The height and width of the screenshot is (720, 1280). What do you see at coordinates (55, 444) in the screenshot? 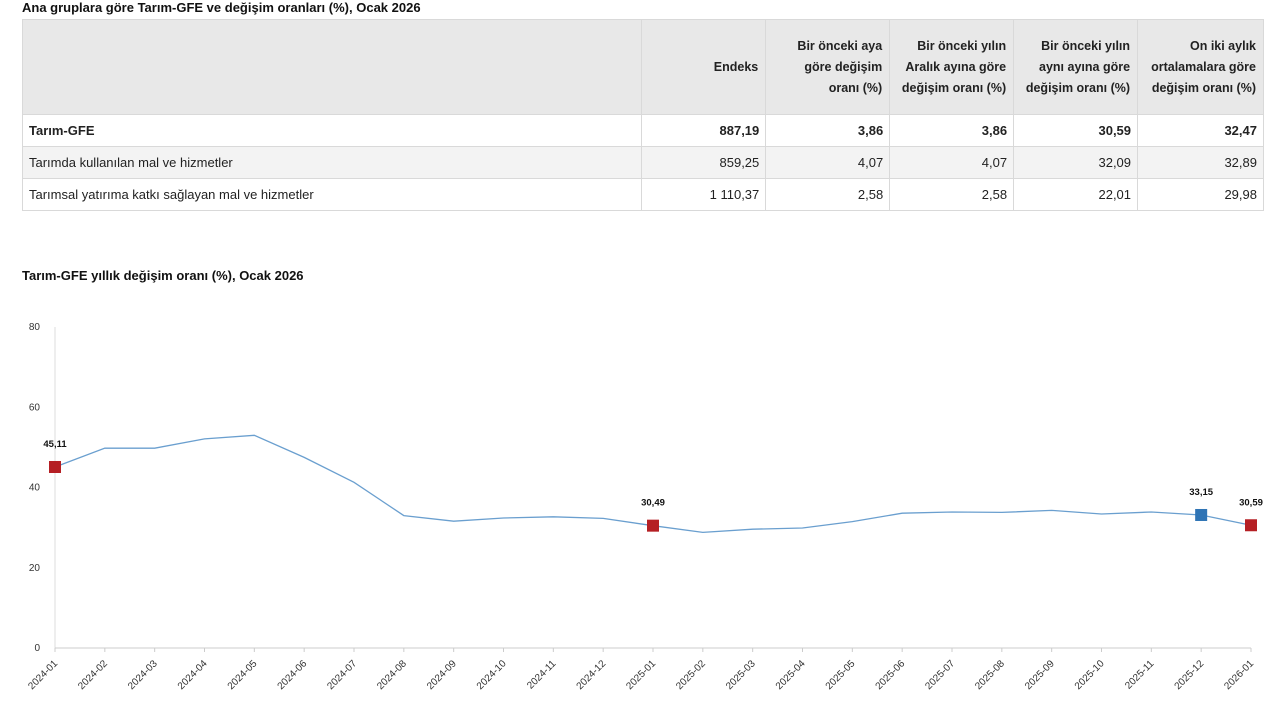
I see `data-label: 45,11` at bounding box center [55, 444].